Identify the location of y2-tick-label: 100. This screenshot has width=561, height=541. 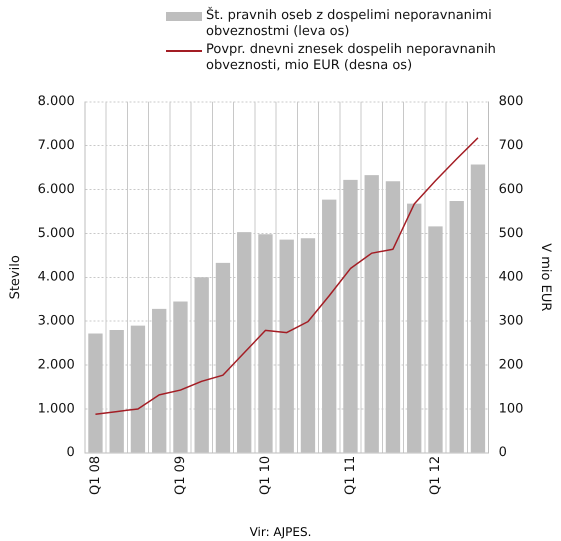
(511, 408).